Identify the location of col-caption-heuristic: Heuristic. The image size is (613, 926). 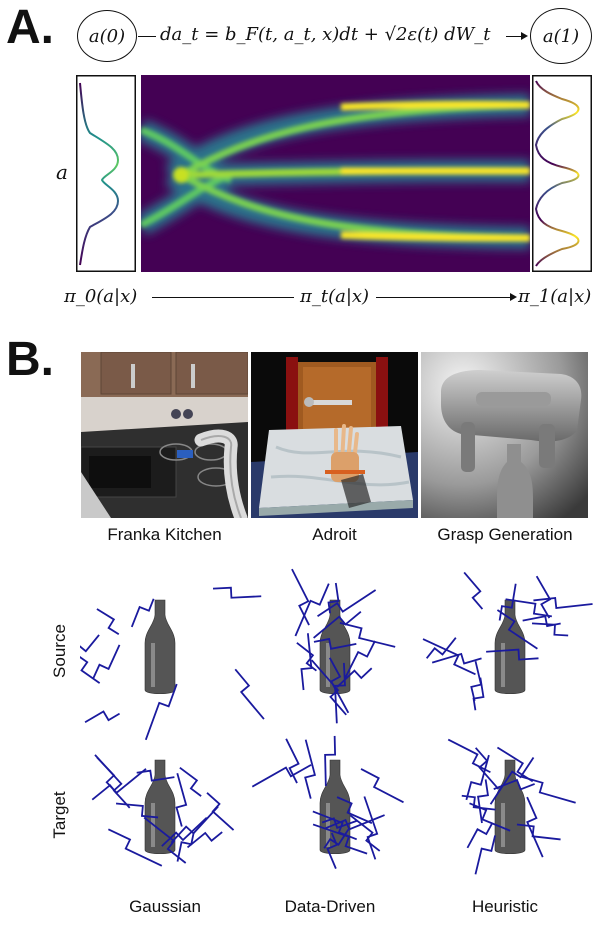
(505, 906).